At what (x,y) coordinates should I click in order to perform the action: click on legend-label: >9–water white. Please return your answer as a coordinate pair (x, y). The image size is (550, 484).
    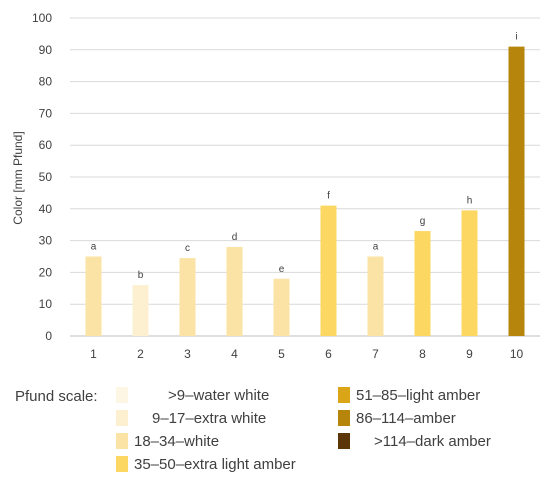
    Looking at the image, I should click on (219, 395).